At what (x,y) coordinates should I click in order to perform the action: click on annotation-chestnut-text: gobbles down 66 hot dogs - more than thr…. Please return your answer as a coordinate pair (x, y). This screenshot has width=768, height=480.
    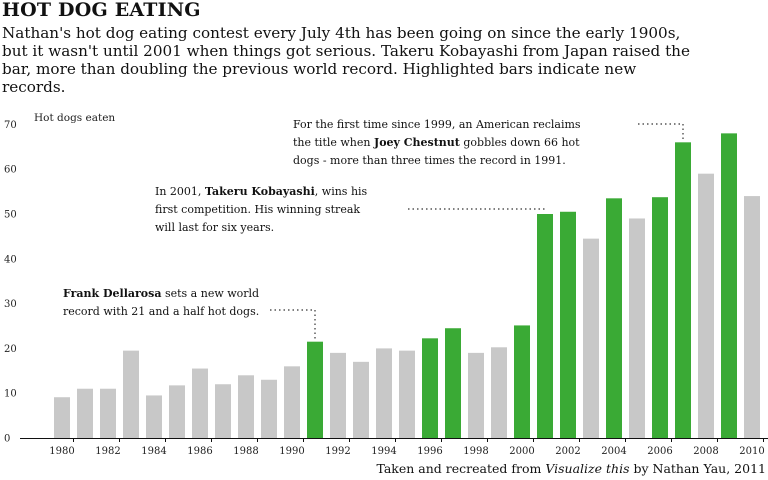
    Looking at the image, I should click on (436, 151).